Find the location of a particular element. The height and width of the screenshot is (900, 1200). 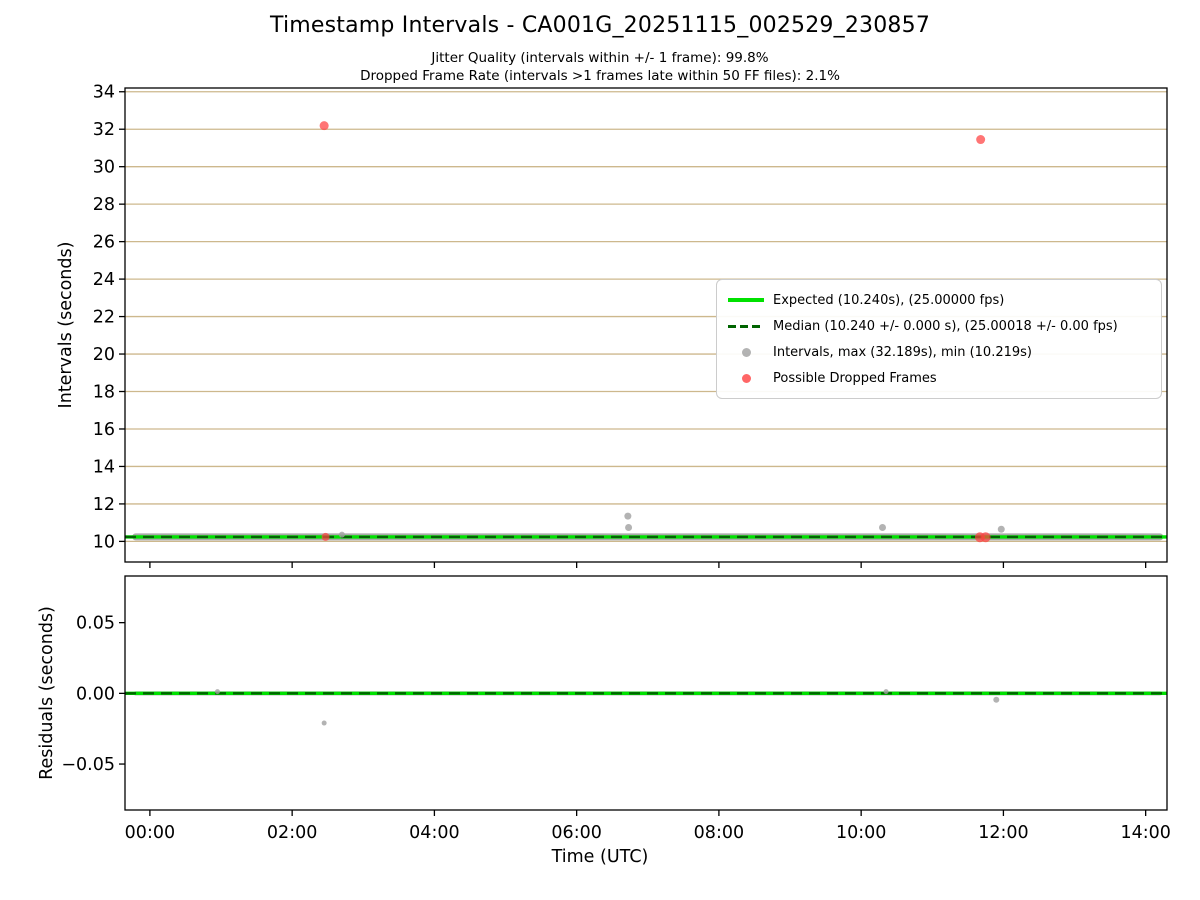

dropped-frames-dot-swatch is located at coordinates (746, 378).